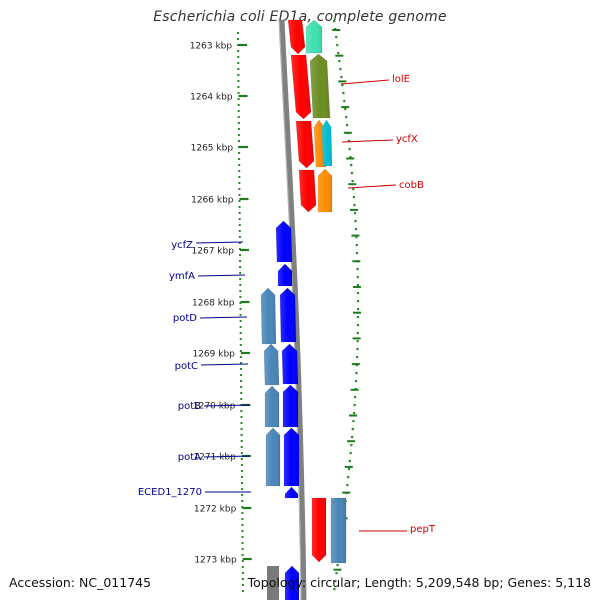 This screenshot has width=600, height=600. Describe the element at coordinates (186, 366) in the screenshot. I see `gene-label: potC` at that location.